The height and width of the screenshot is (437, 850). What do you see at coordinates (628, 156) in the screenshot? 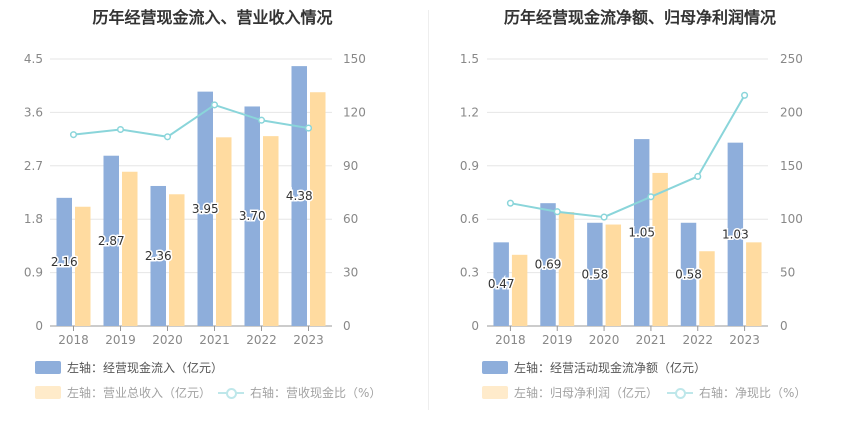
I see `line-series` at bounding box center [628, 156].